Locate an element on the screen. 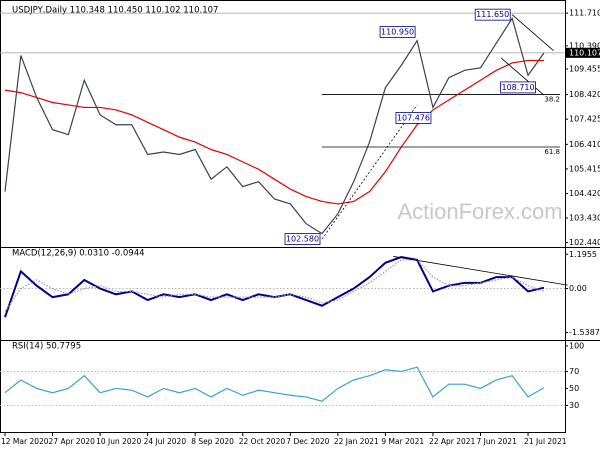 The width and height of the screenshot is (600, 450). x-tick-label: 24 Jul 2020 is located at coordinates (165, 441).